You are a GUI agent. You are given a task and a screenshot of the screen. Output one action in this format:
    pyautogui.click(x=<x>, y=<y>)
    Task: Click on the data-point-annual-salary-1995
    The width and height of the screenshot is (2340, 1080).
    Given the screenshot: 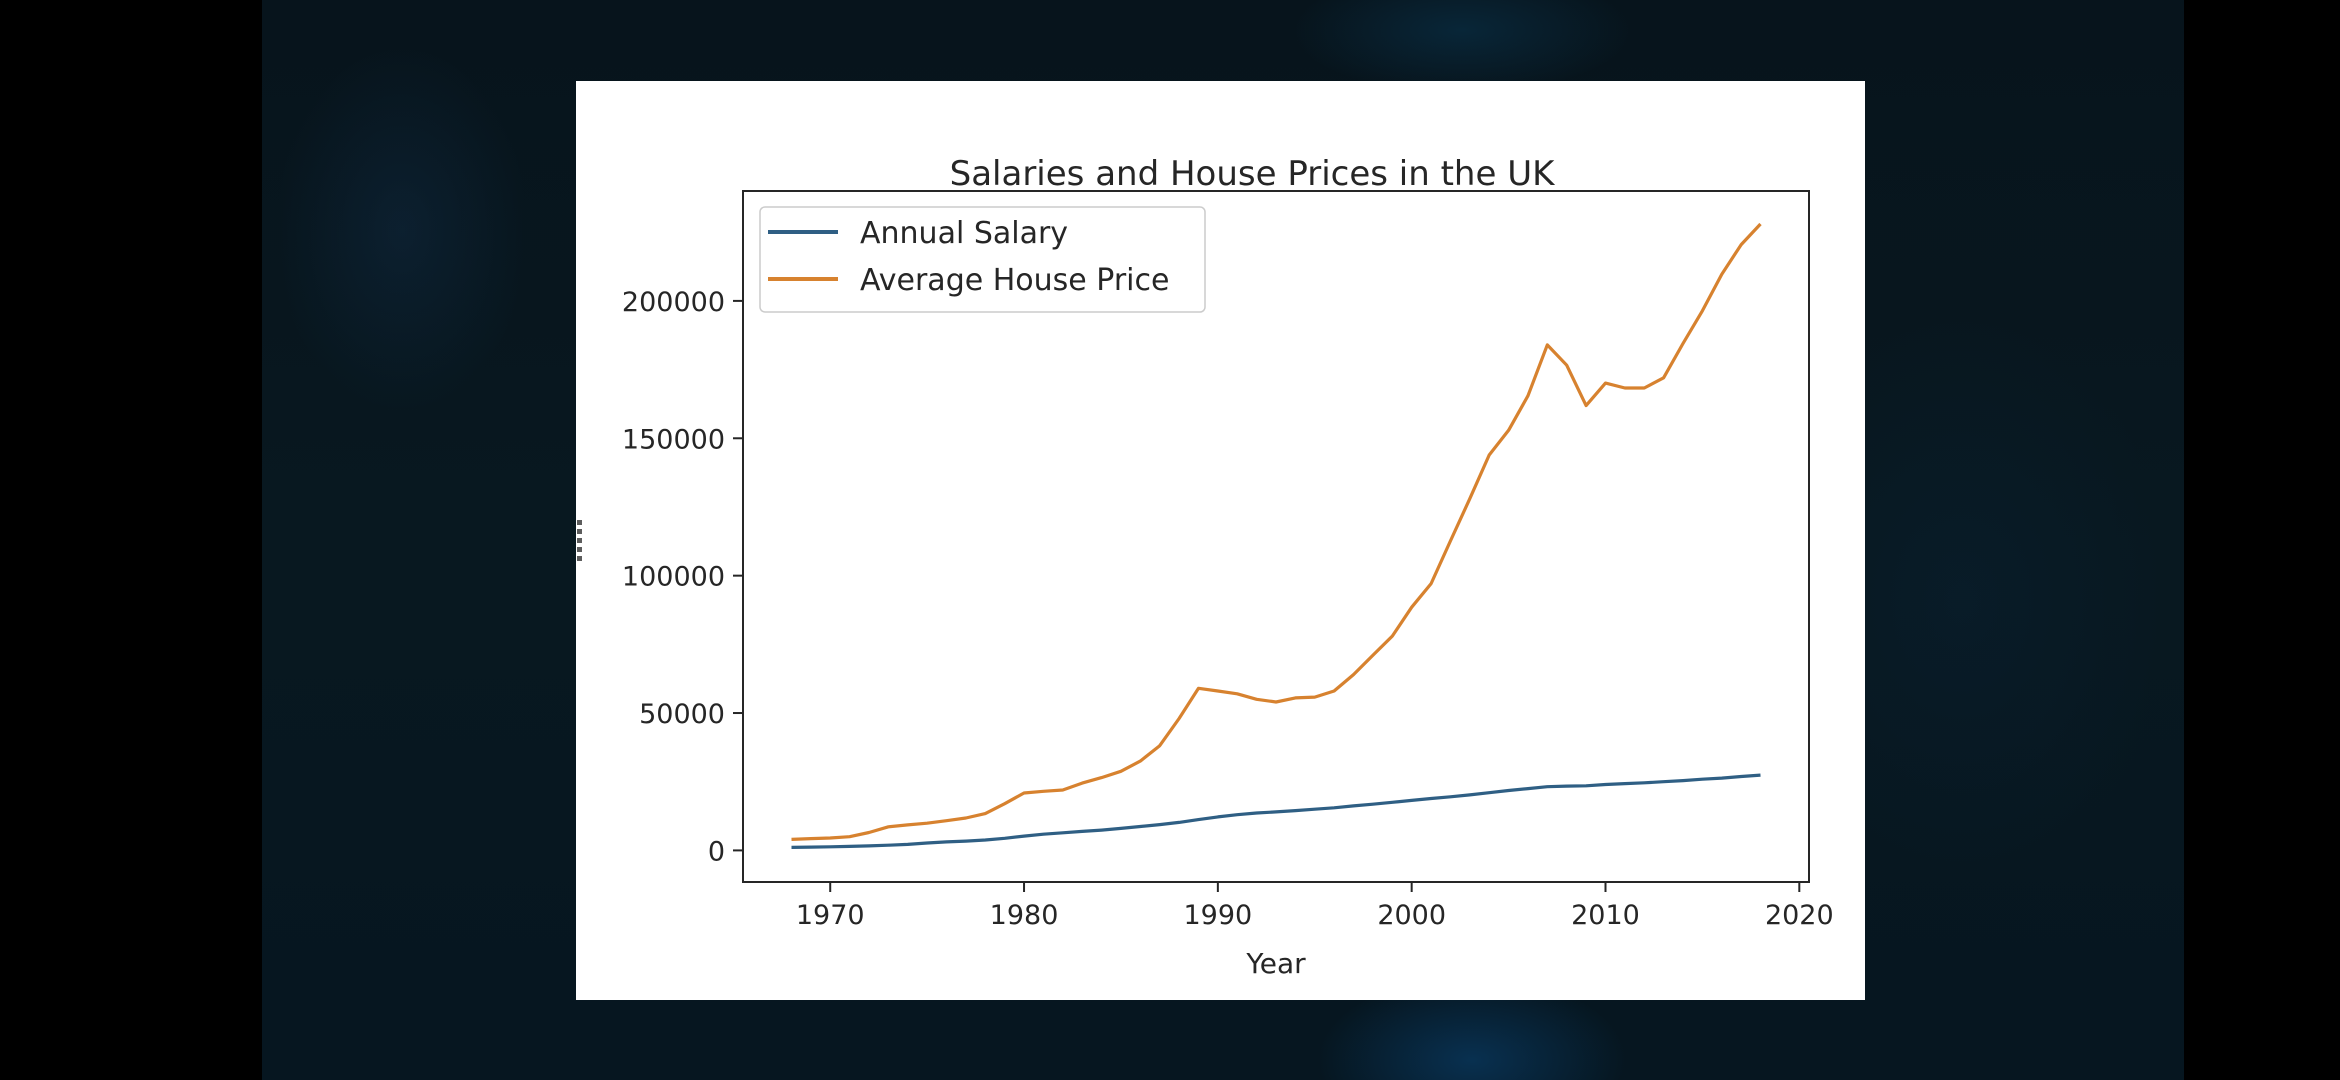 What is the action you would take?
    pyautogui.click(x=1314, y=809)
    